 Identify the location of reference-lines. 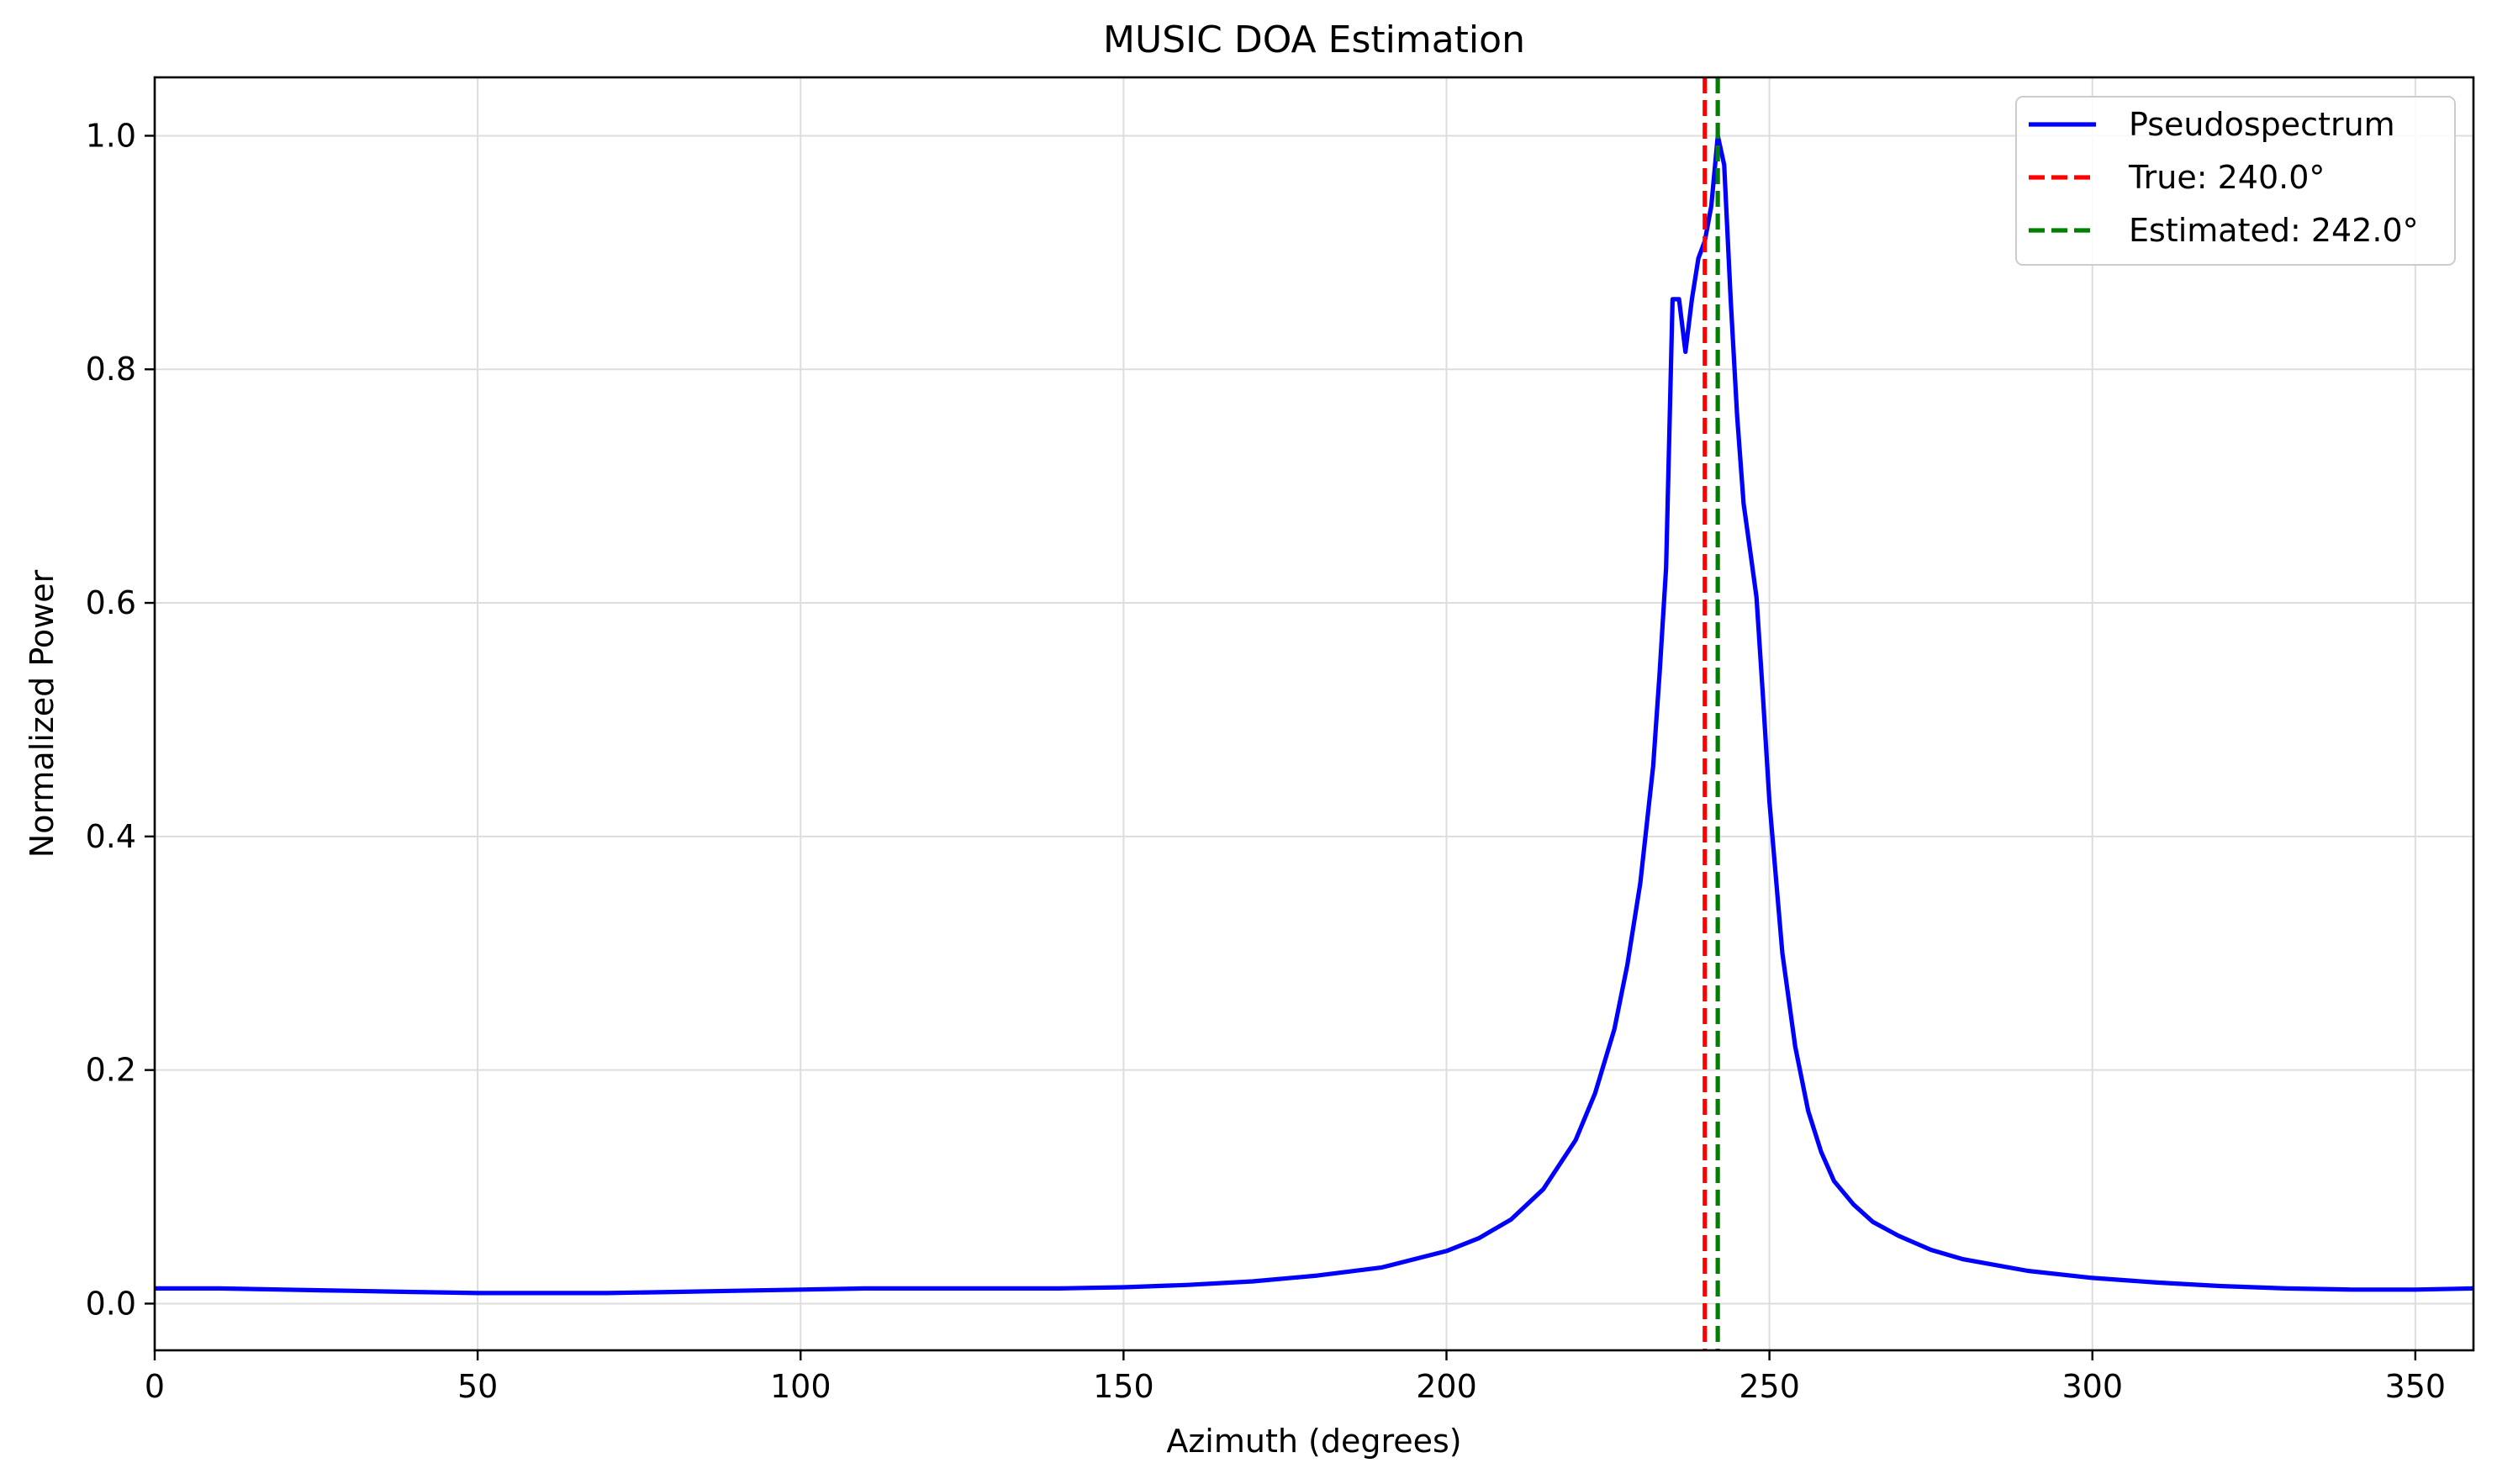
(1711, 713).